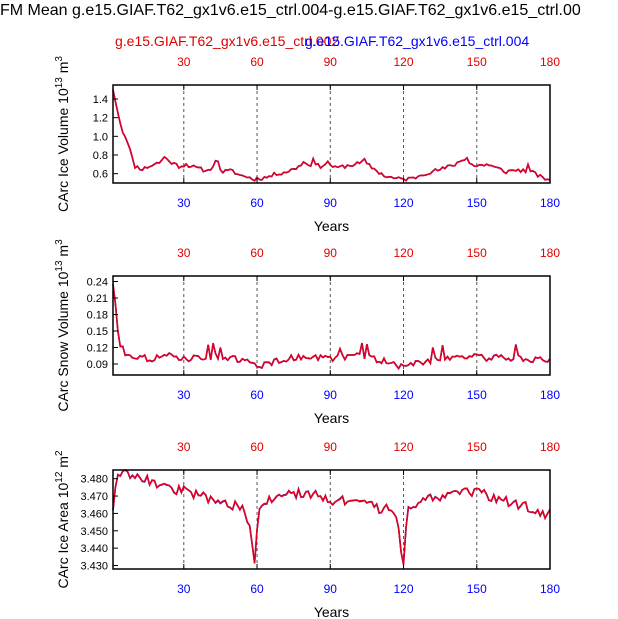 Image resolution: width=618 pixels, height=619 pixels. What do you see at coordinates (94, 514) in the screenshot?
I see `y-tick-label: 3.460` at bounding box center [94, 514].